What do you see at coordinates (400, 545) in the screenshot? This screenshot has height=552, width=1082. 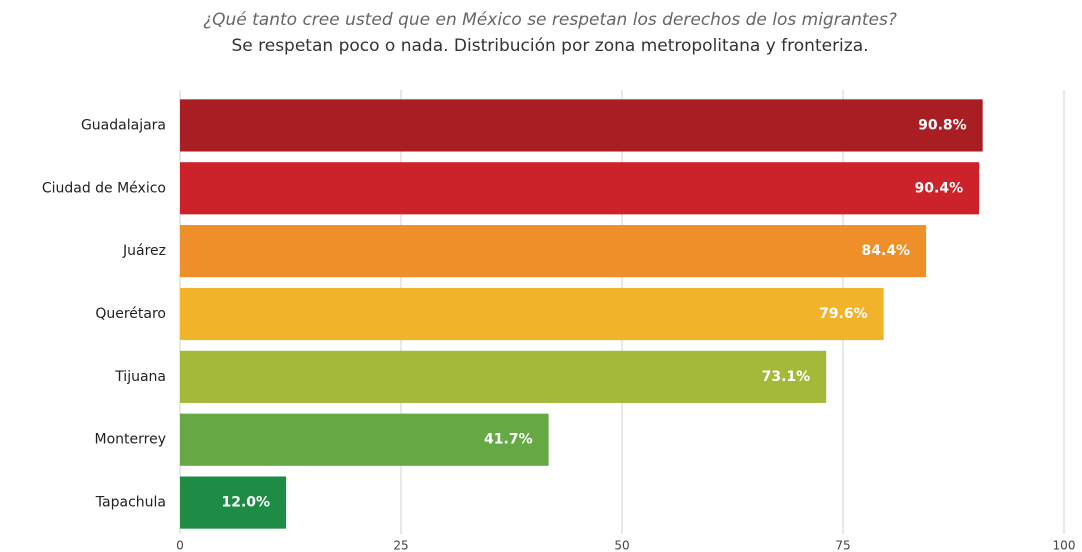 I see `x-tick-label: 25` at bounding box center [400, 545].